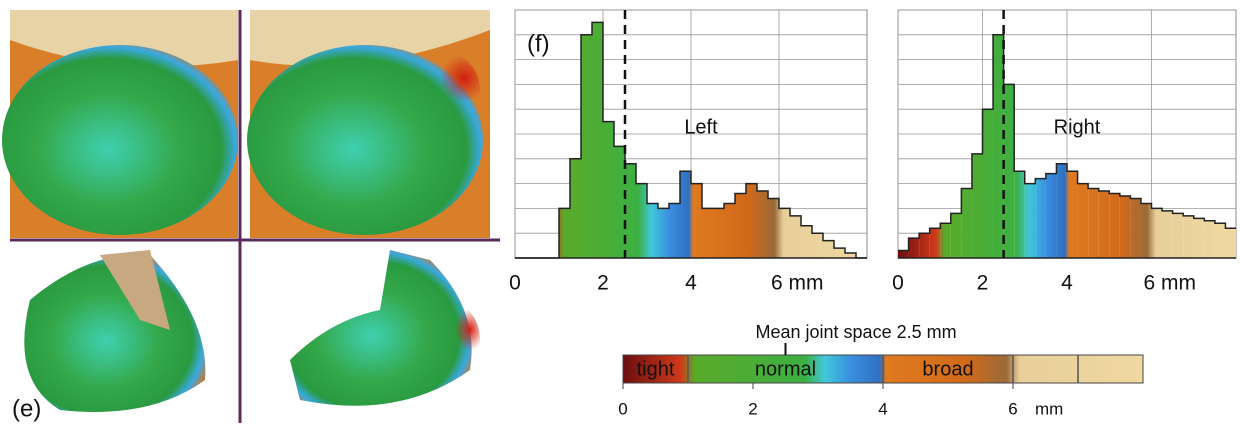  Describe the element at coordinates (856, 332) in the screenshot. I see `colorbar-title: Mean joint space 2.5 mm` at that location.